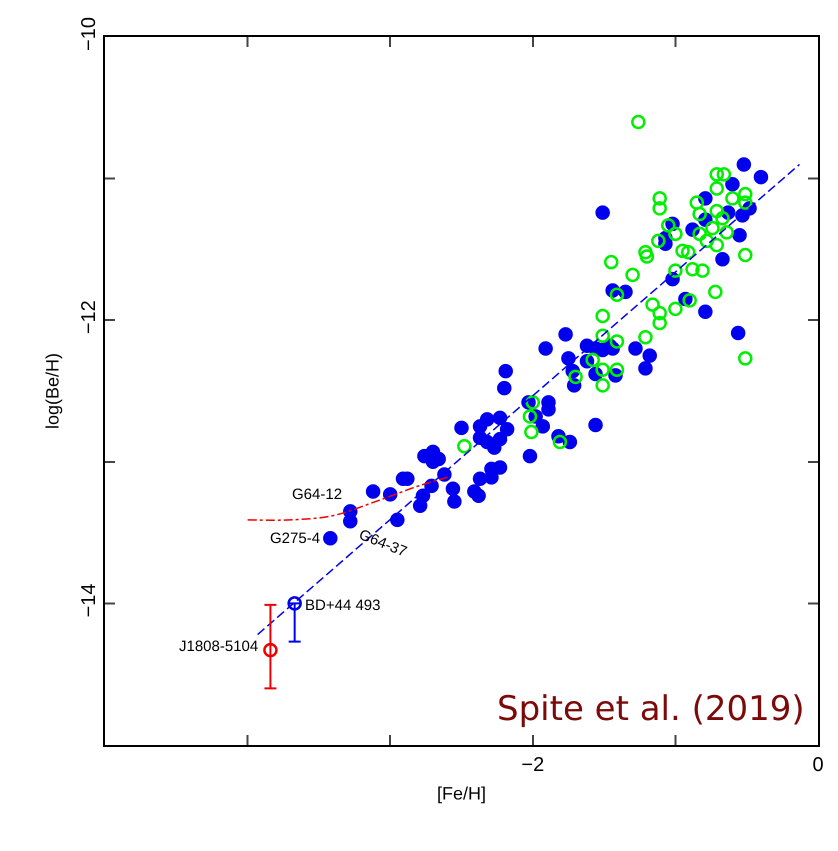 Image resolution: width=838 pixels, height=851 pixels. What do you see at coordinates (89, 600) in the screenshot?
I see `y-tick-label: −14` at bounding box center [89, 600].